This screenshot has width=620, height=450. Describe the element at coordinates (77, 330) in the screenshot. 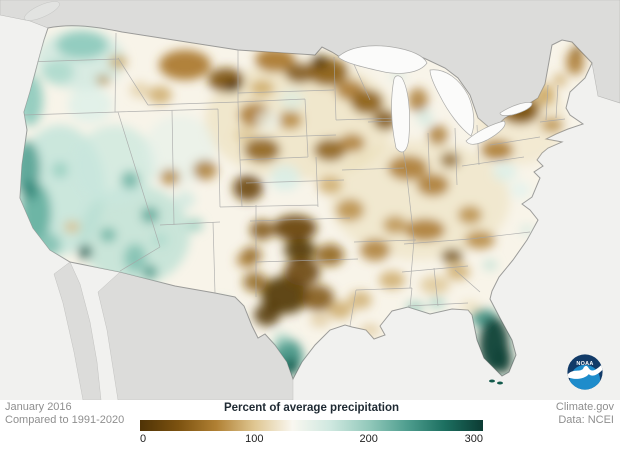

I see `baja-peninsula` at that location.